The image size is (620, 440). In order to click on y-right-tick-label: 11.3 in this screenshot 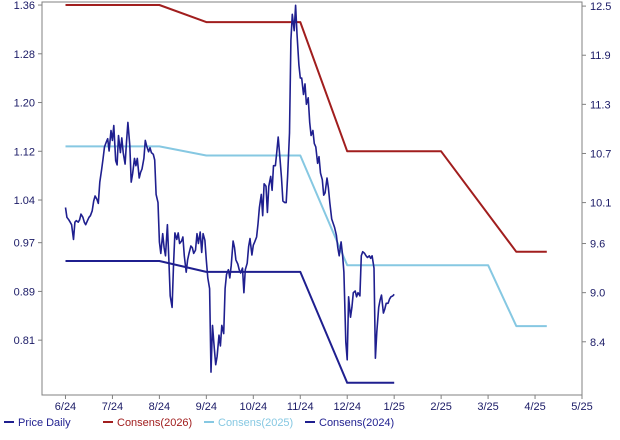, I will do `click(600, 105)`.